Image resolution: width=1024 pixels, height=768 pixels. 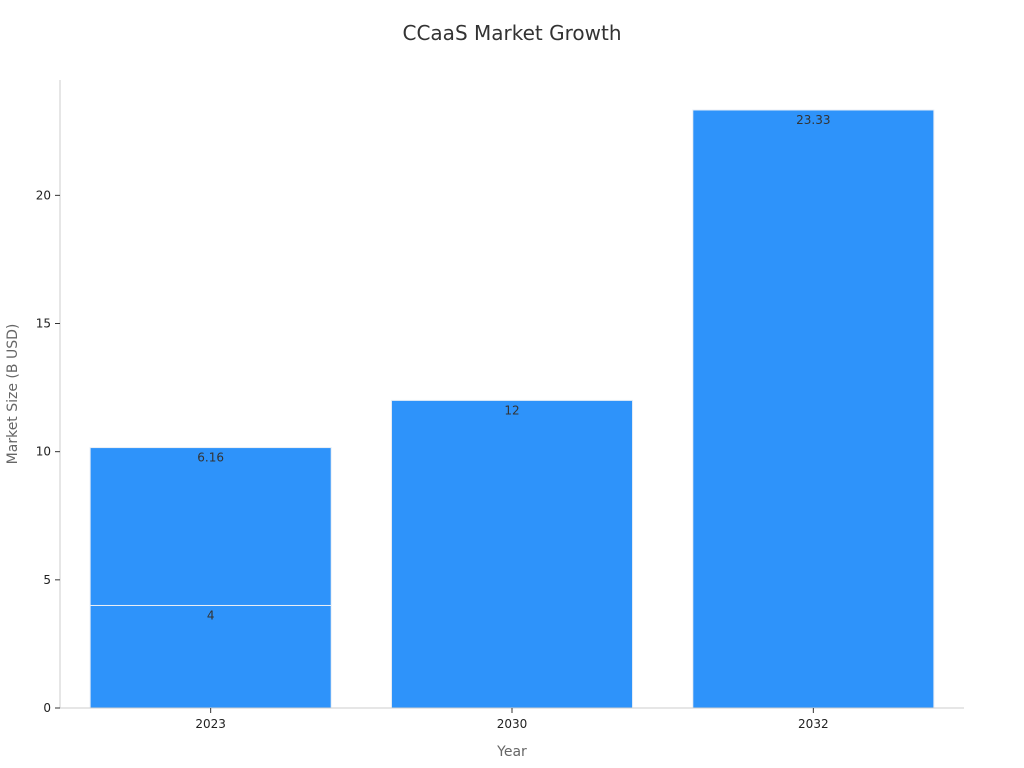 What do you see at coordinates (43, 195) in the screenshot?
I see `y-tick-label: 20` at bounding box center [43, 195].